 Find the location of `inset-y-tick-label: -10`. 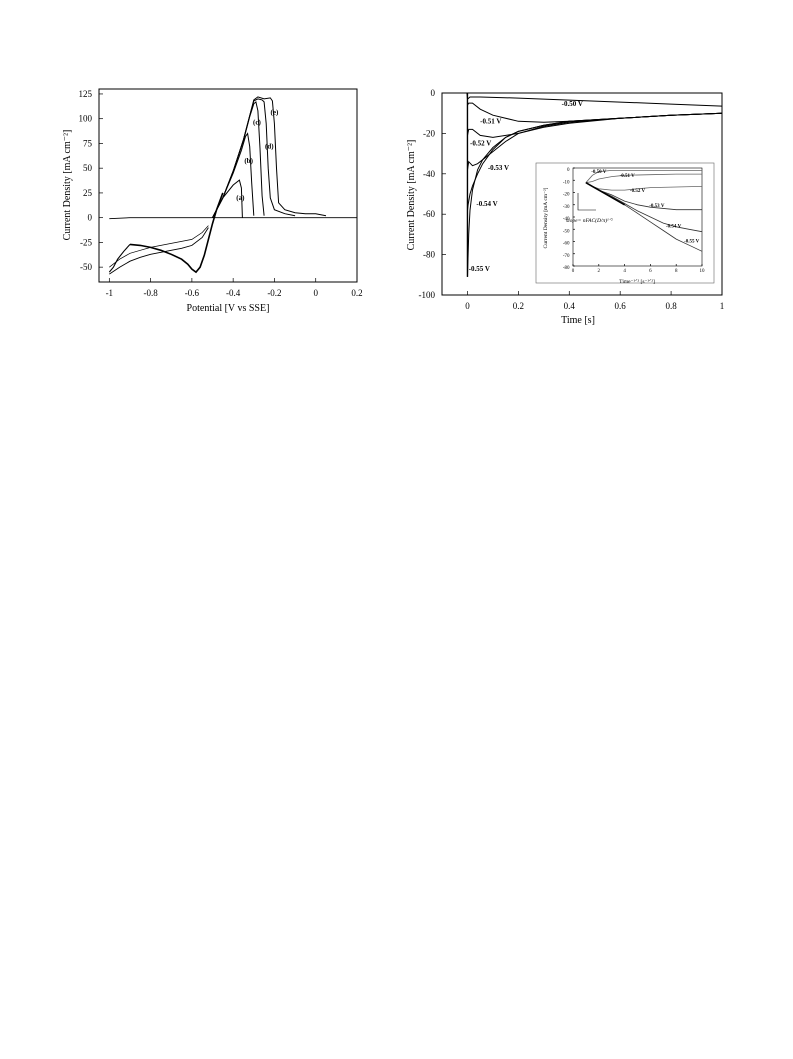

inset-y-tick-label: -10 is located at coordinates (566, 182).